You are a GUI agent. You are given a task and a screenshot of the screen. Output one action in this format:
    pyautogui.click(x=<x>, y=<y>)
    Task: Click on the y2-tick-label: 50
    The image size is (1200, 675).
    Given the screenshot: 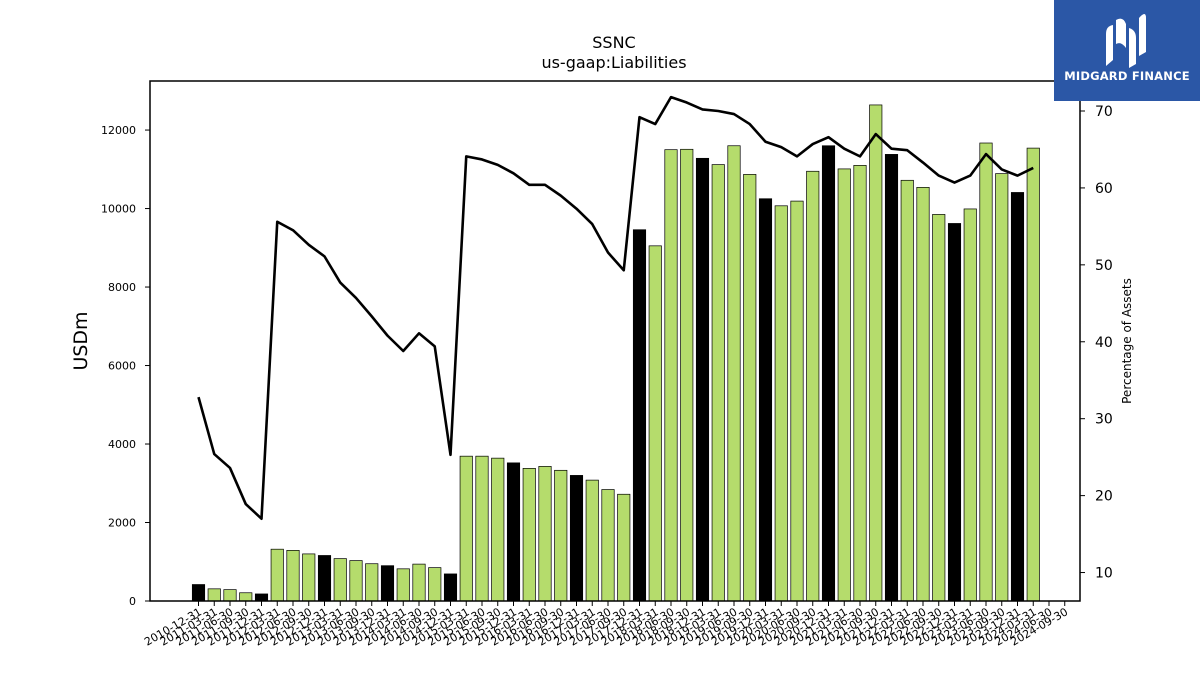 What is the action you would take?
    pyautogui.click(x=1104, y=266)
    